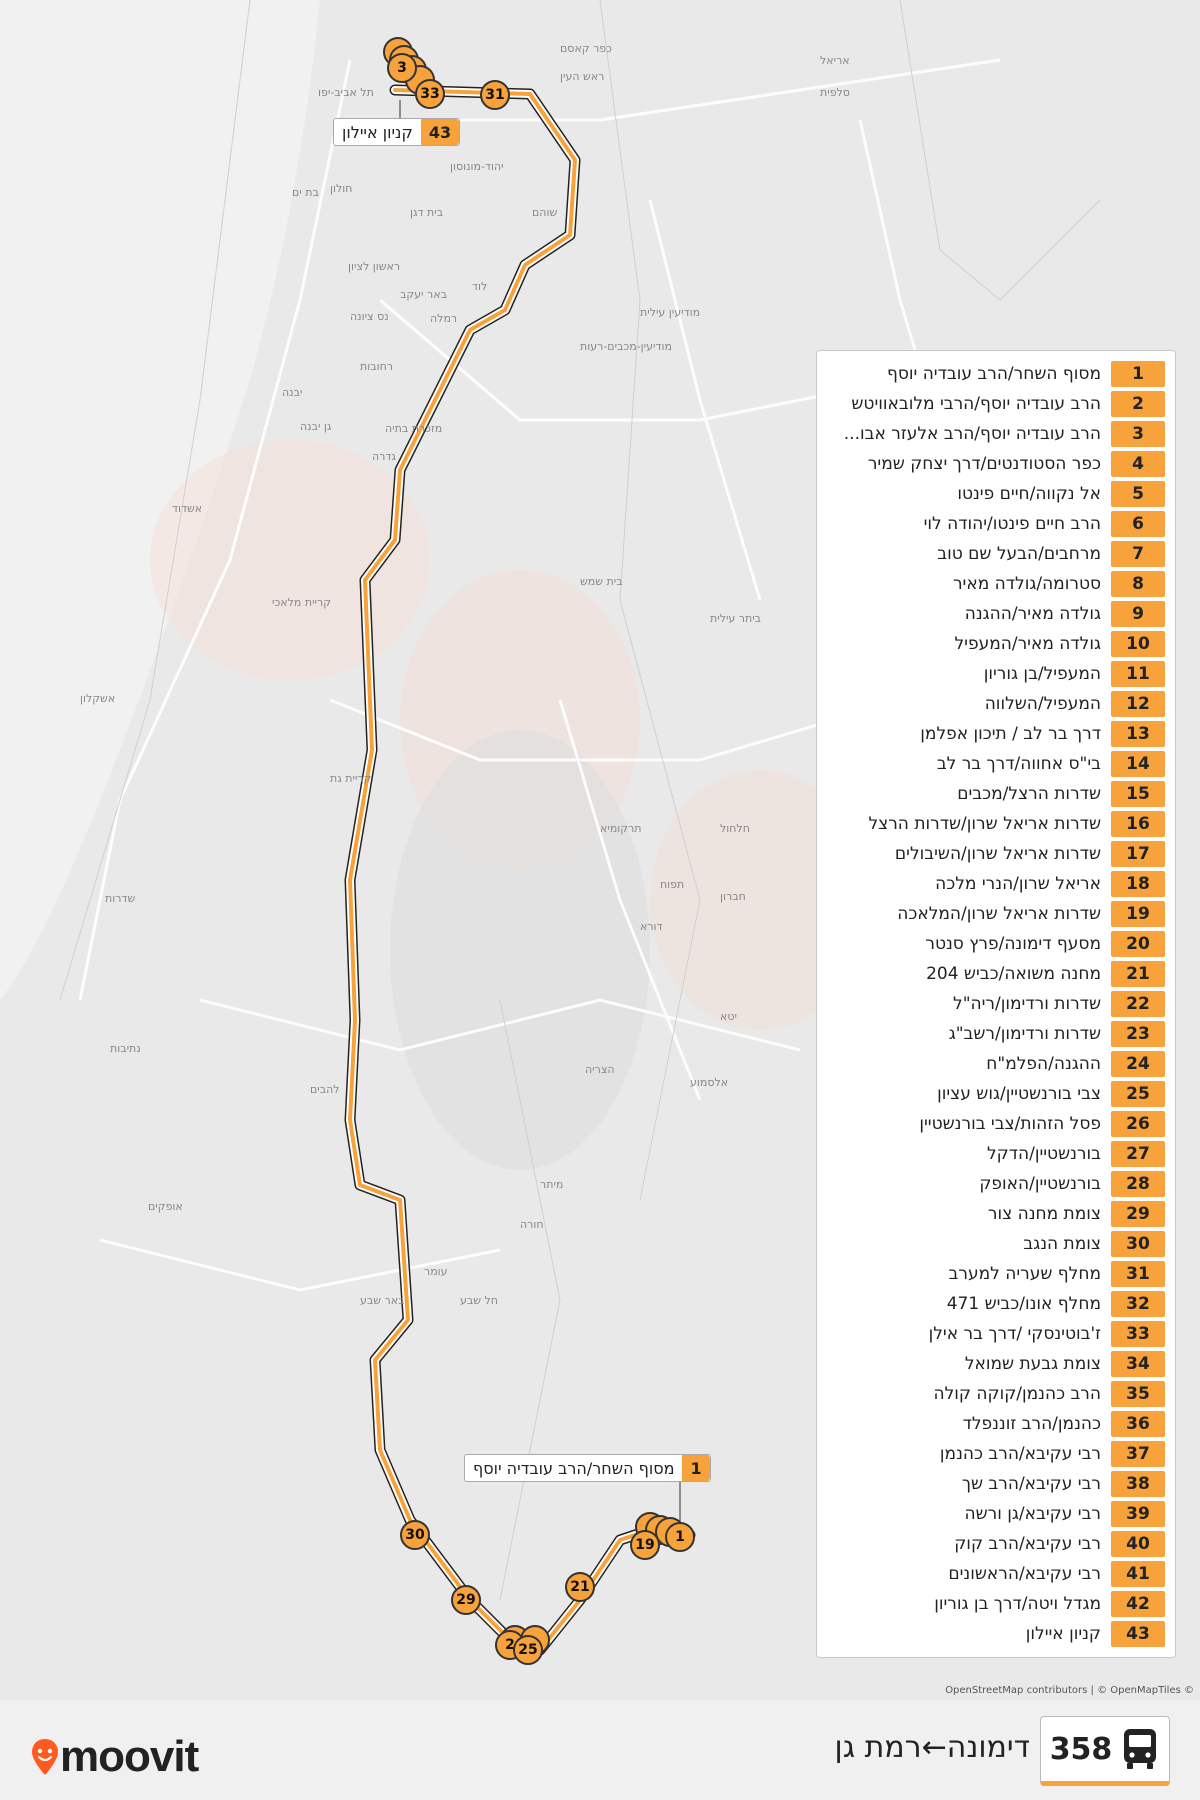 Image resolution: width=1200 pixels, height=1800 pixels. What do you see at coordinates (1138, 1484) in the screenshot?
I see `stop-number: 38` at bounding box center [1138, 1484].